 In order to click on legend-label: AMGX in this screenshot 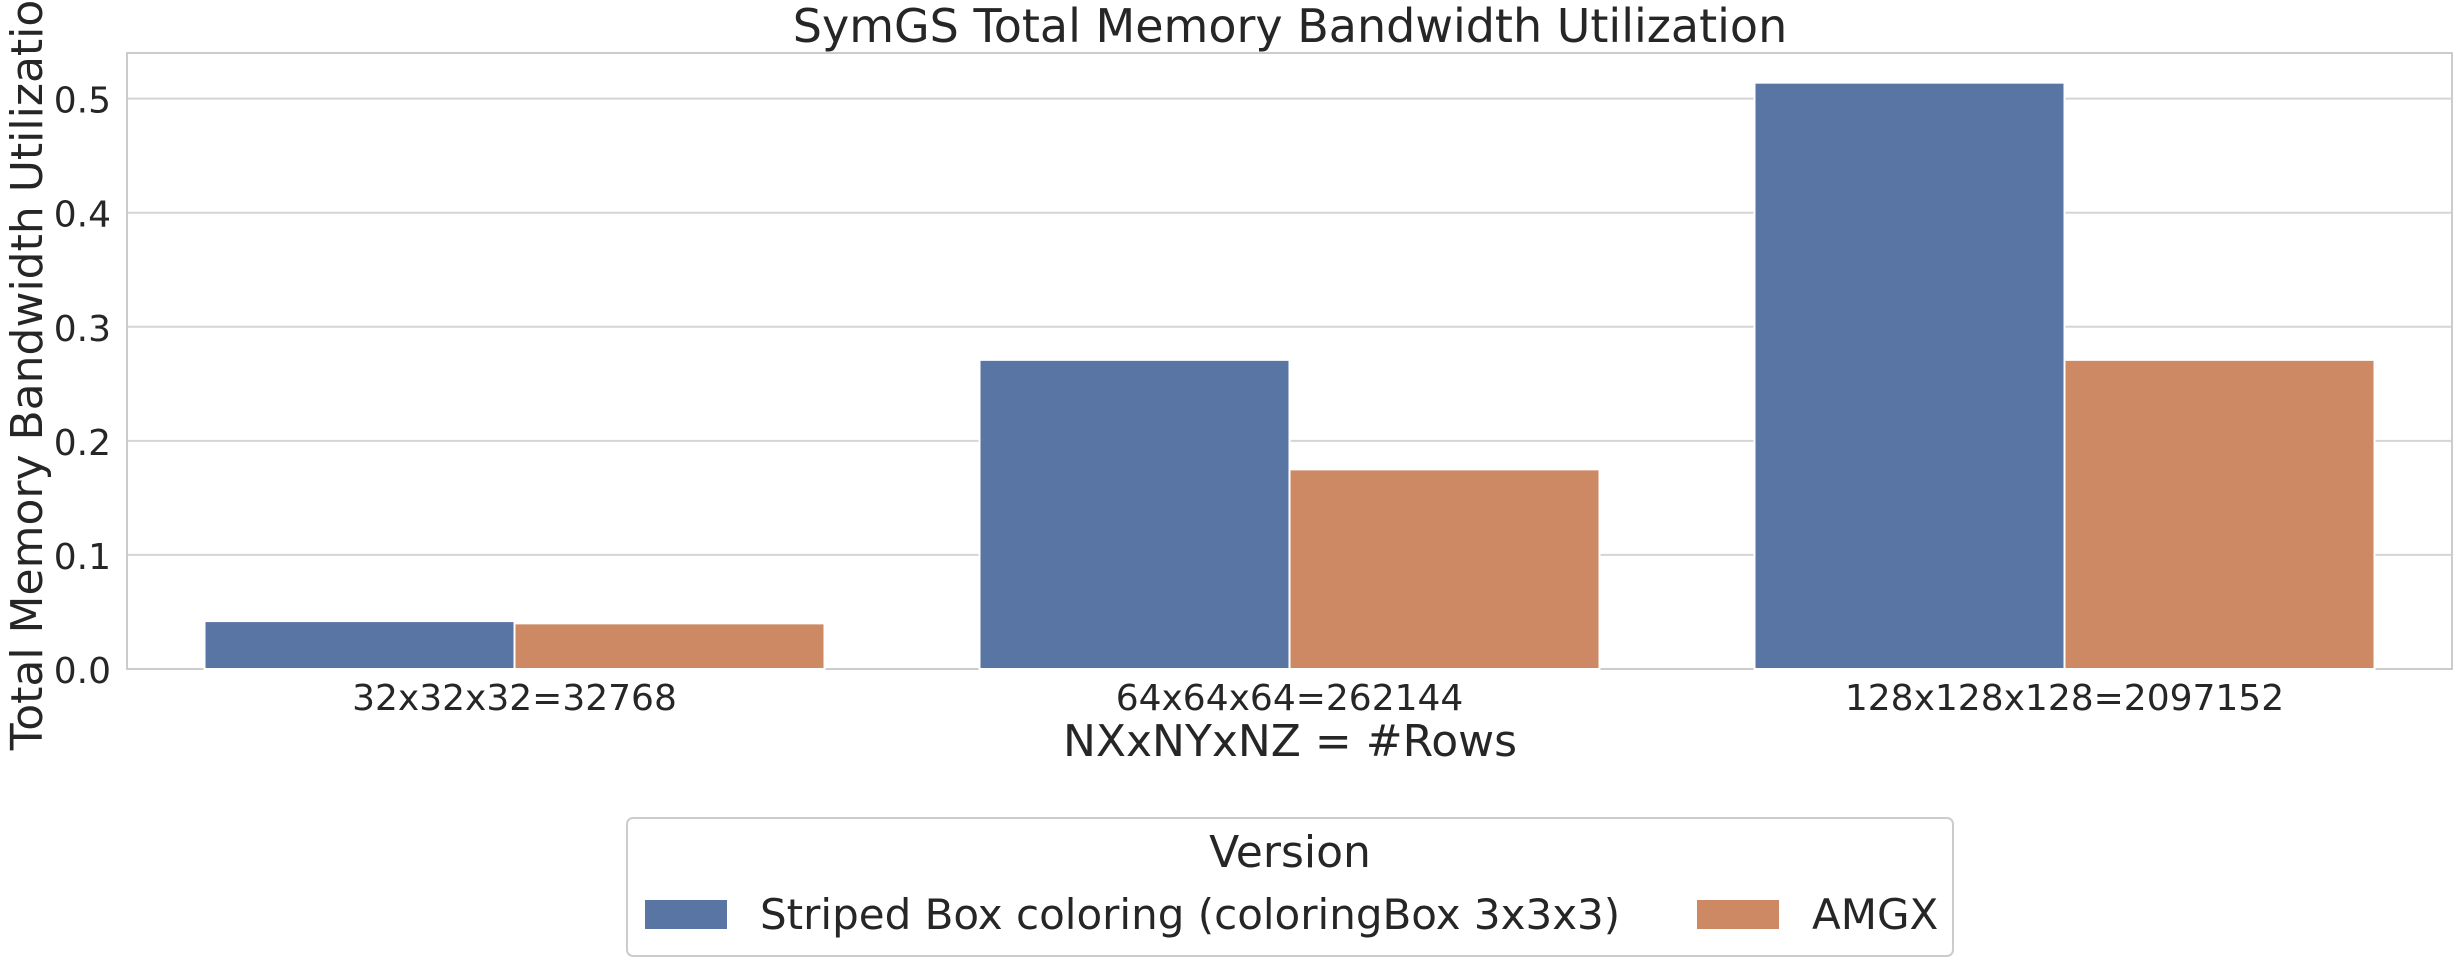, I will do `click(1875, 914)`.